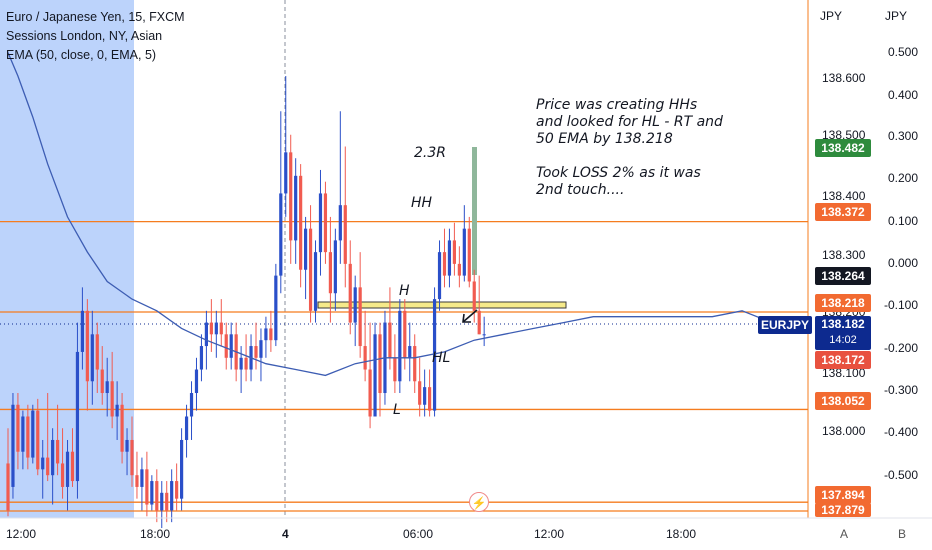 The height and width of the screenshot is (550, 932). Describe the element at coordinates (901, 432) in the screenshot. I see `pct-tick: -0.400` at that location.